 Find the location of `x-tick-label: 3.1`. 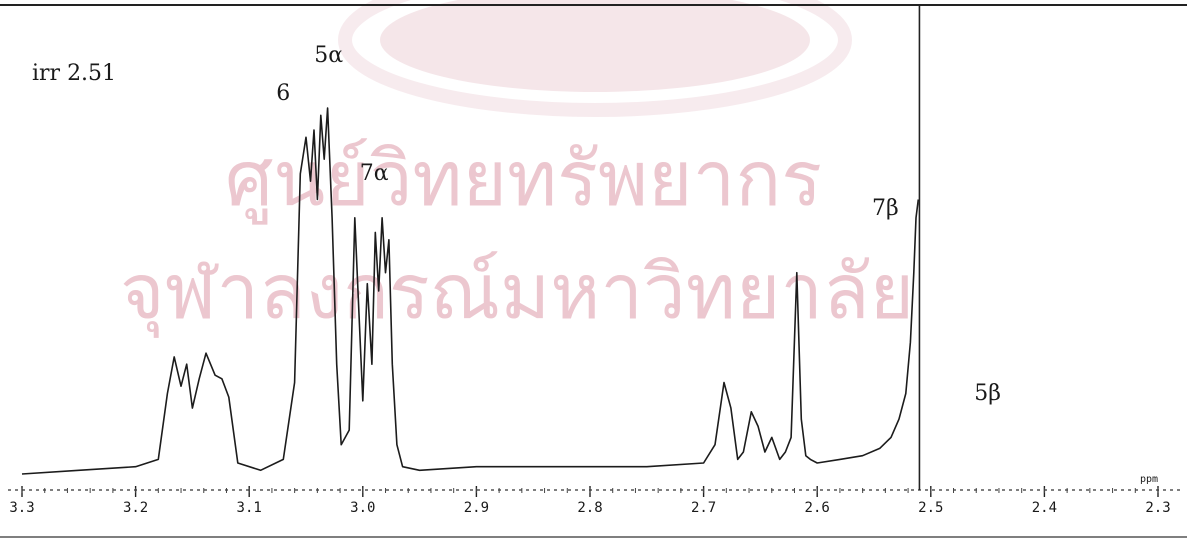

x-tick-label: 3.1 is located at coordinates (249, 508).